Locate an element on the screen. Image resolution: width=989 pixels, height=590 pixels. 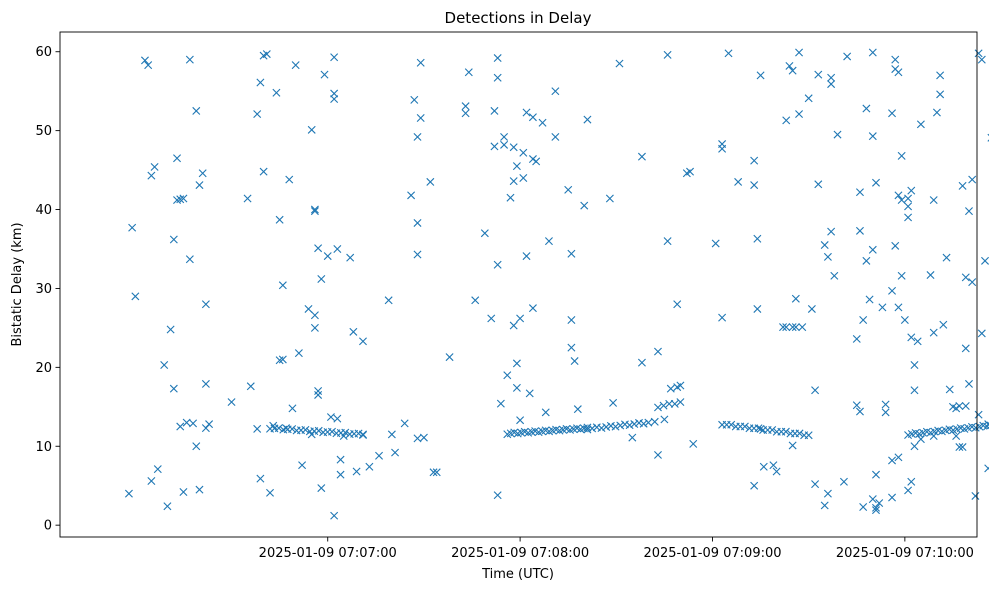
x-tick-label: 2025-01-09 07:10:00 is located at coordinates (905, 553).